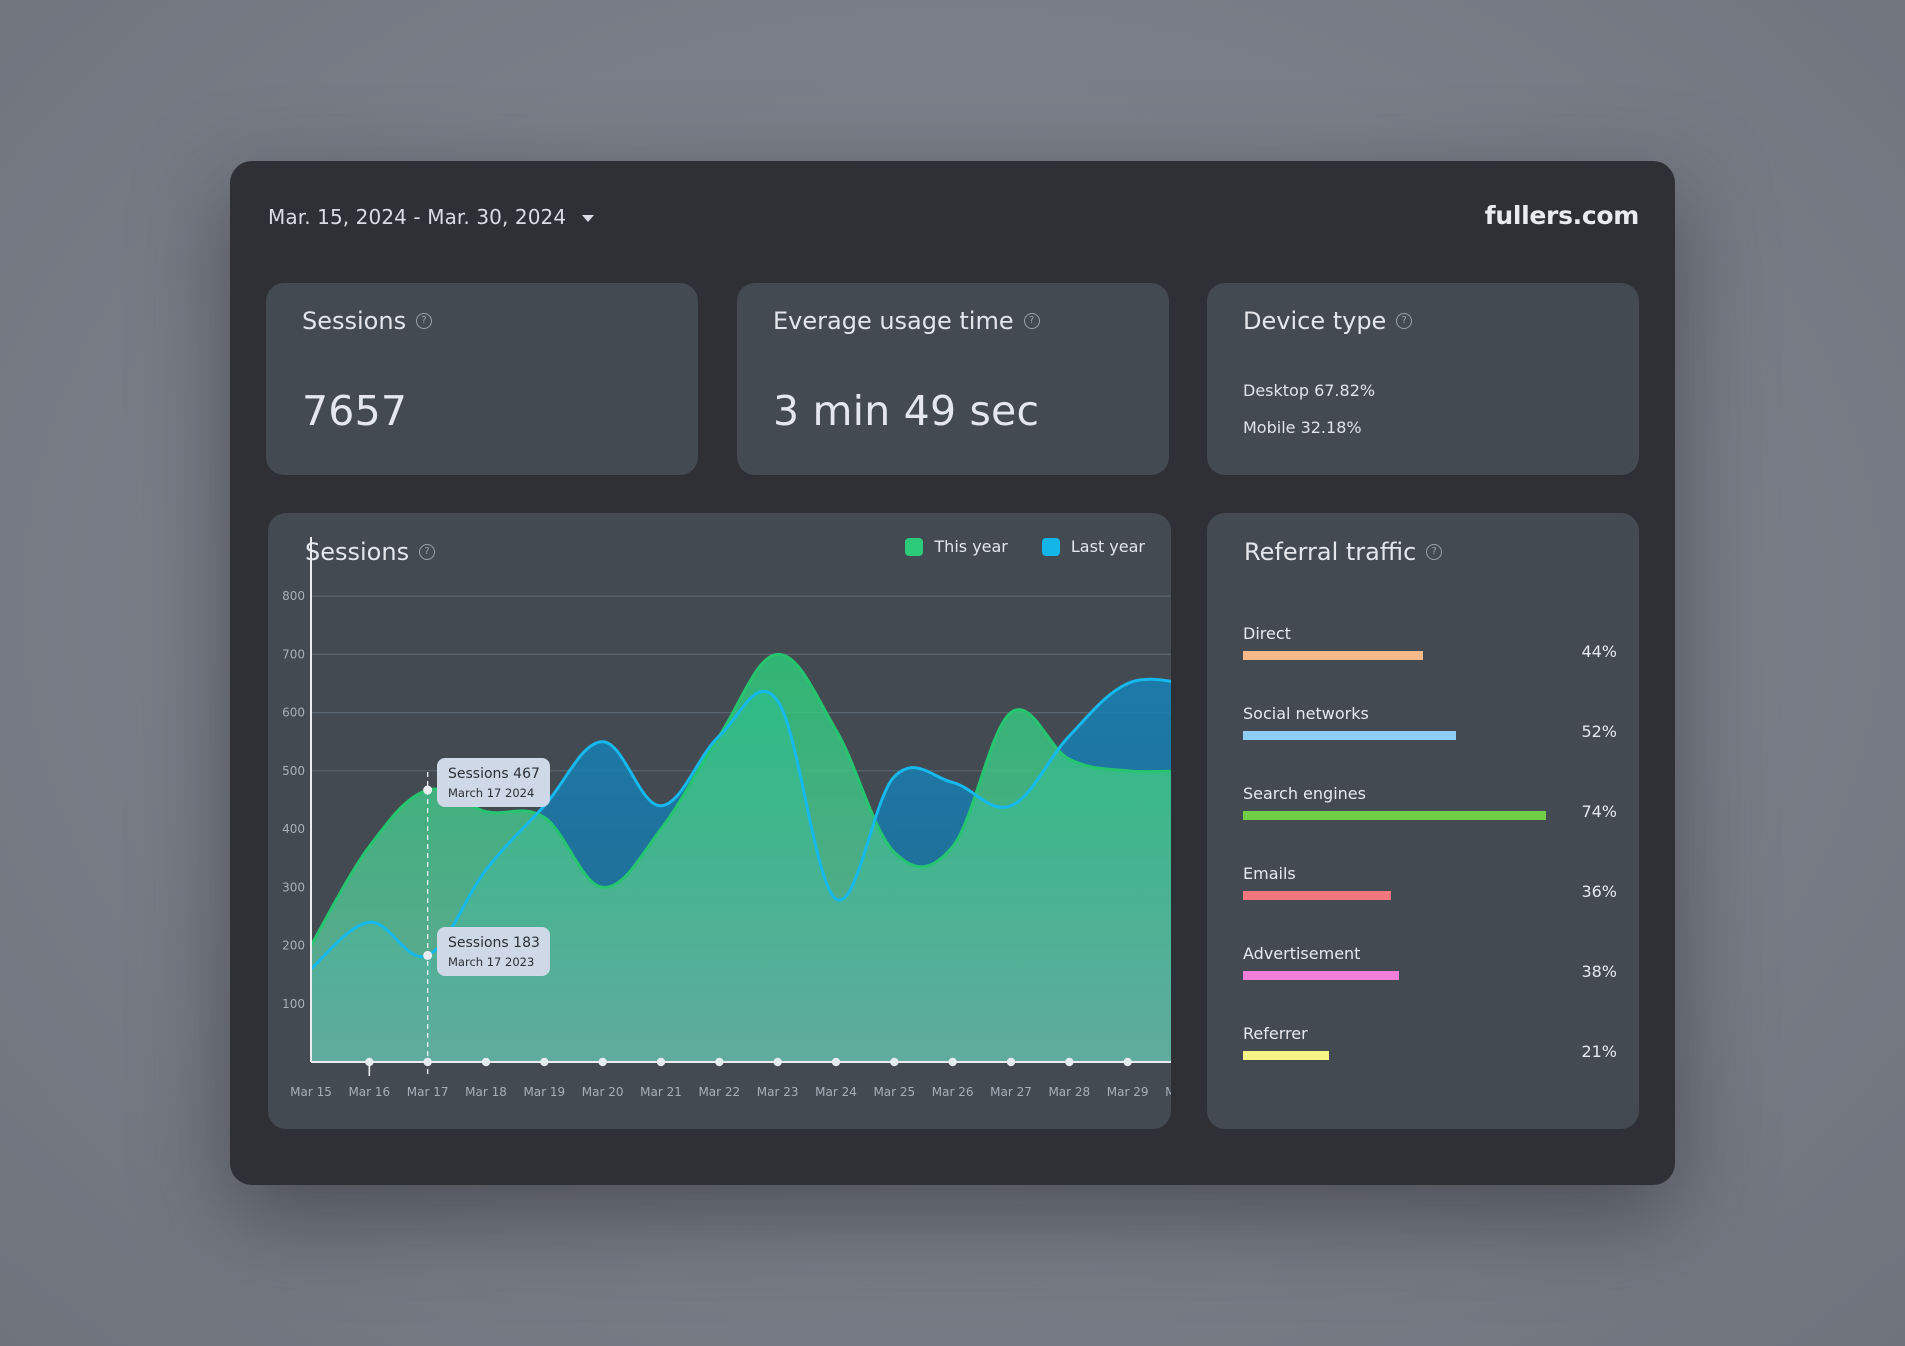 The height and width of the screenshot is (1346, 1905). I want to click on usage-card-title: Everage usage time, so click(893, 321).